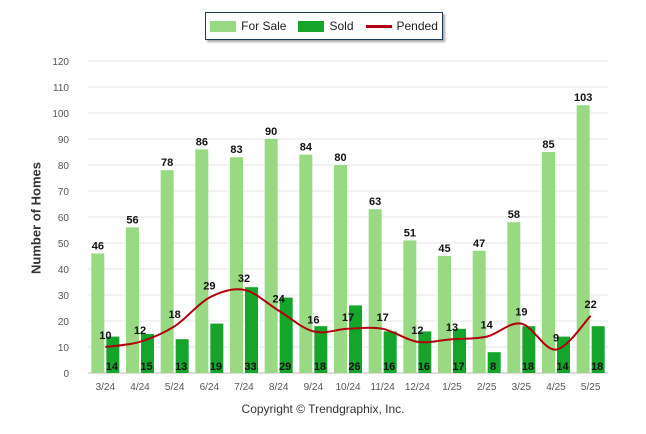 Image resolution: width=646 pixels, height=434 pixels. Describe the element at coordinates (487, 326) in the screenshot. I see `data-label-pended: 14` at that location.